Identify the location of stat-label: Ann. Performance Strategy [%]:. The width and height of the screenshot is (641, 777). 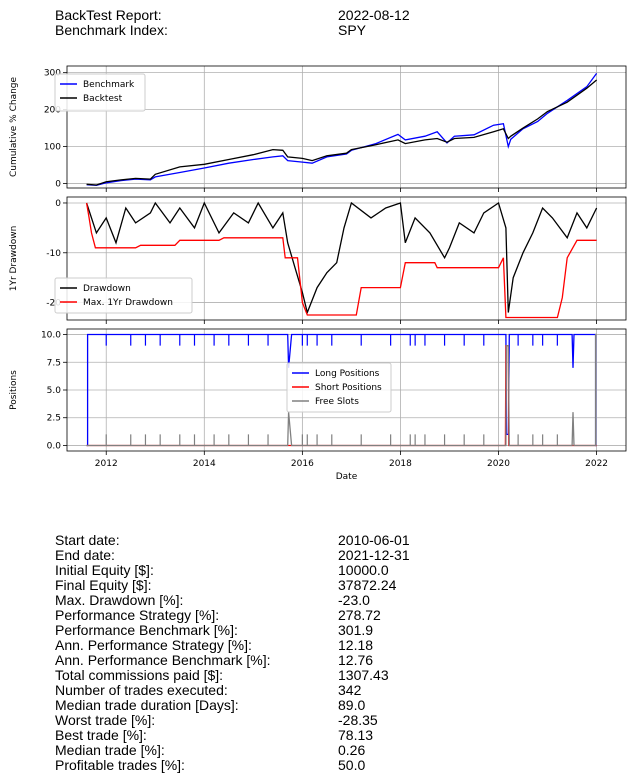
(153, 645).